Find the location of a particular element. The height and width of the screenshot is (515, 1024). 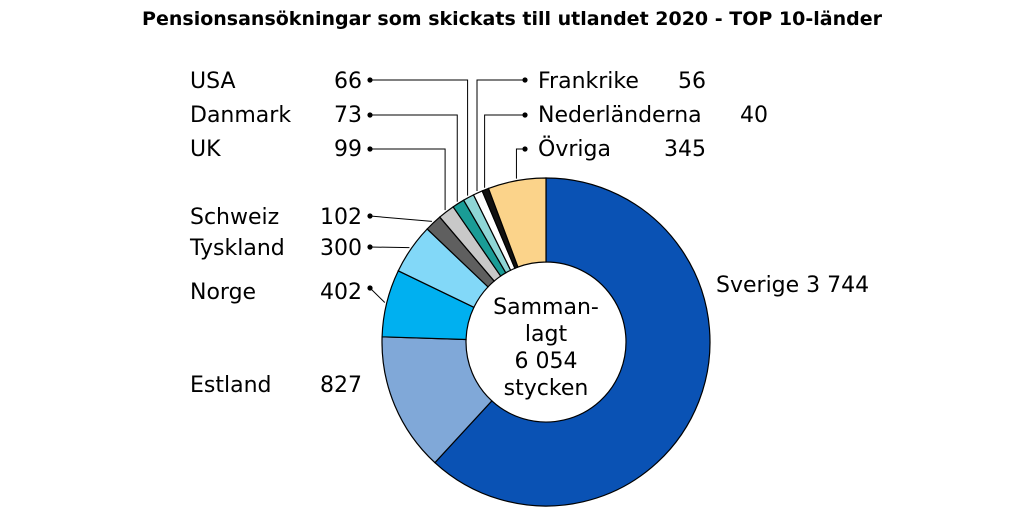

label-nederlanderna-name: Nederländerna is located at coordinates (620, 115).